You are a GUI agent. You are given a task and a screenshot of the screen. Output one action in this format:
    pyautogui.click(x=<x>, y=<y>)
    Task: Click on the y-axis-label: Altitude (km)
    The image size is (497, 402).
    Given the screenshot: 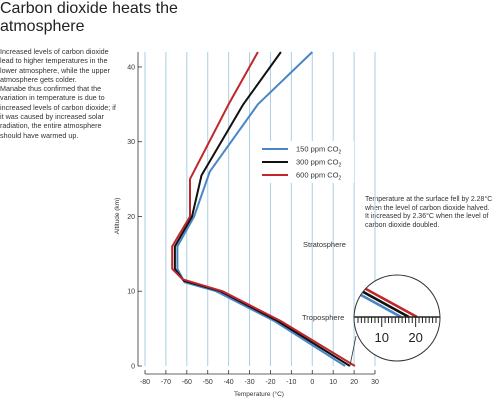 What is the action you would take?
    pyautogui.click(x=117, y=216)
    